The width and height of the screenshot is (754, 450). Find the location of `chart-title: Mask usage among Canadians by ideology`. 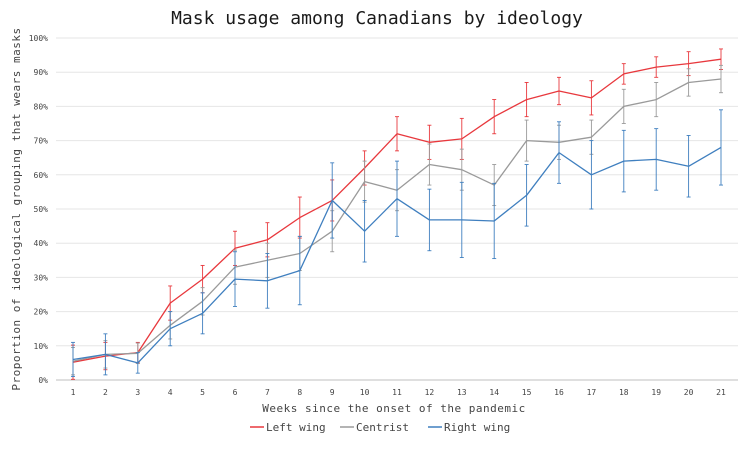

chart-title: Mask usage among Canadians by ideology is located at coordinates (377, 18).